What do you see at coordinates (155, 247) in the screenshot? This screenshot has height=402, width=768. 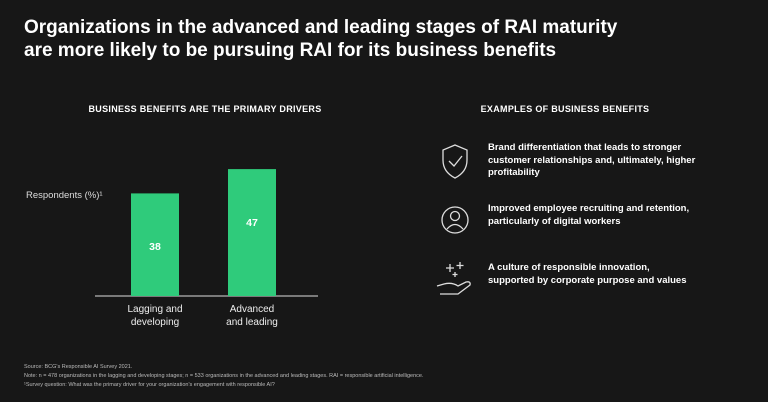 I see `value-label: 38` at bounding box center [155, 247].